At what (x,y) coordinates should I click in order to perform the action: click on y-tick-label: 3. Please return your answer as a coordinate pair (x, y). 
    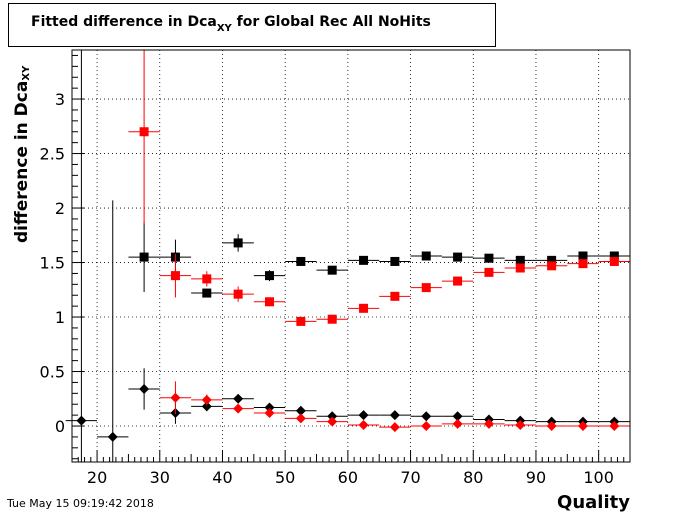
    Looking at the image, I should click on (60, 99).